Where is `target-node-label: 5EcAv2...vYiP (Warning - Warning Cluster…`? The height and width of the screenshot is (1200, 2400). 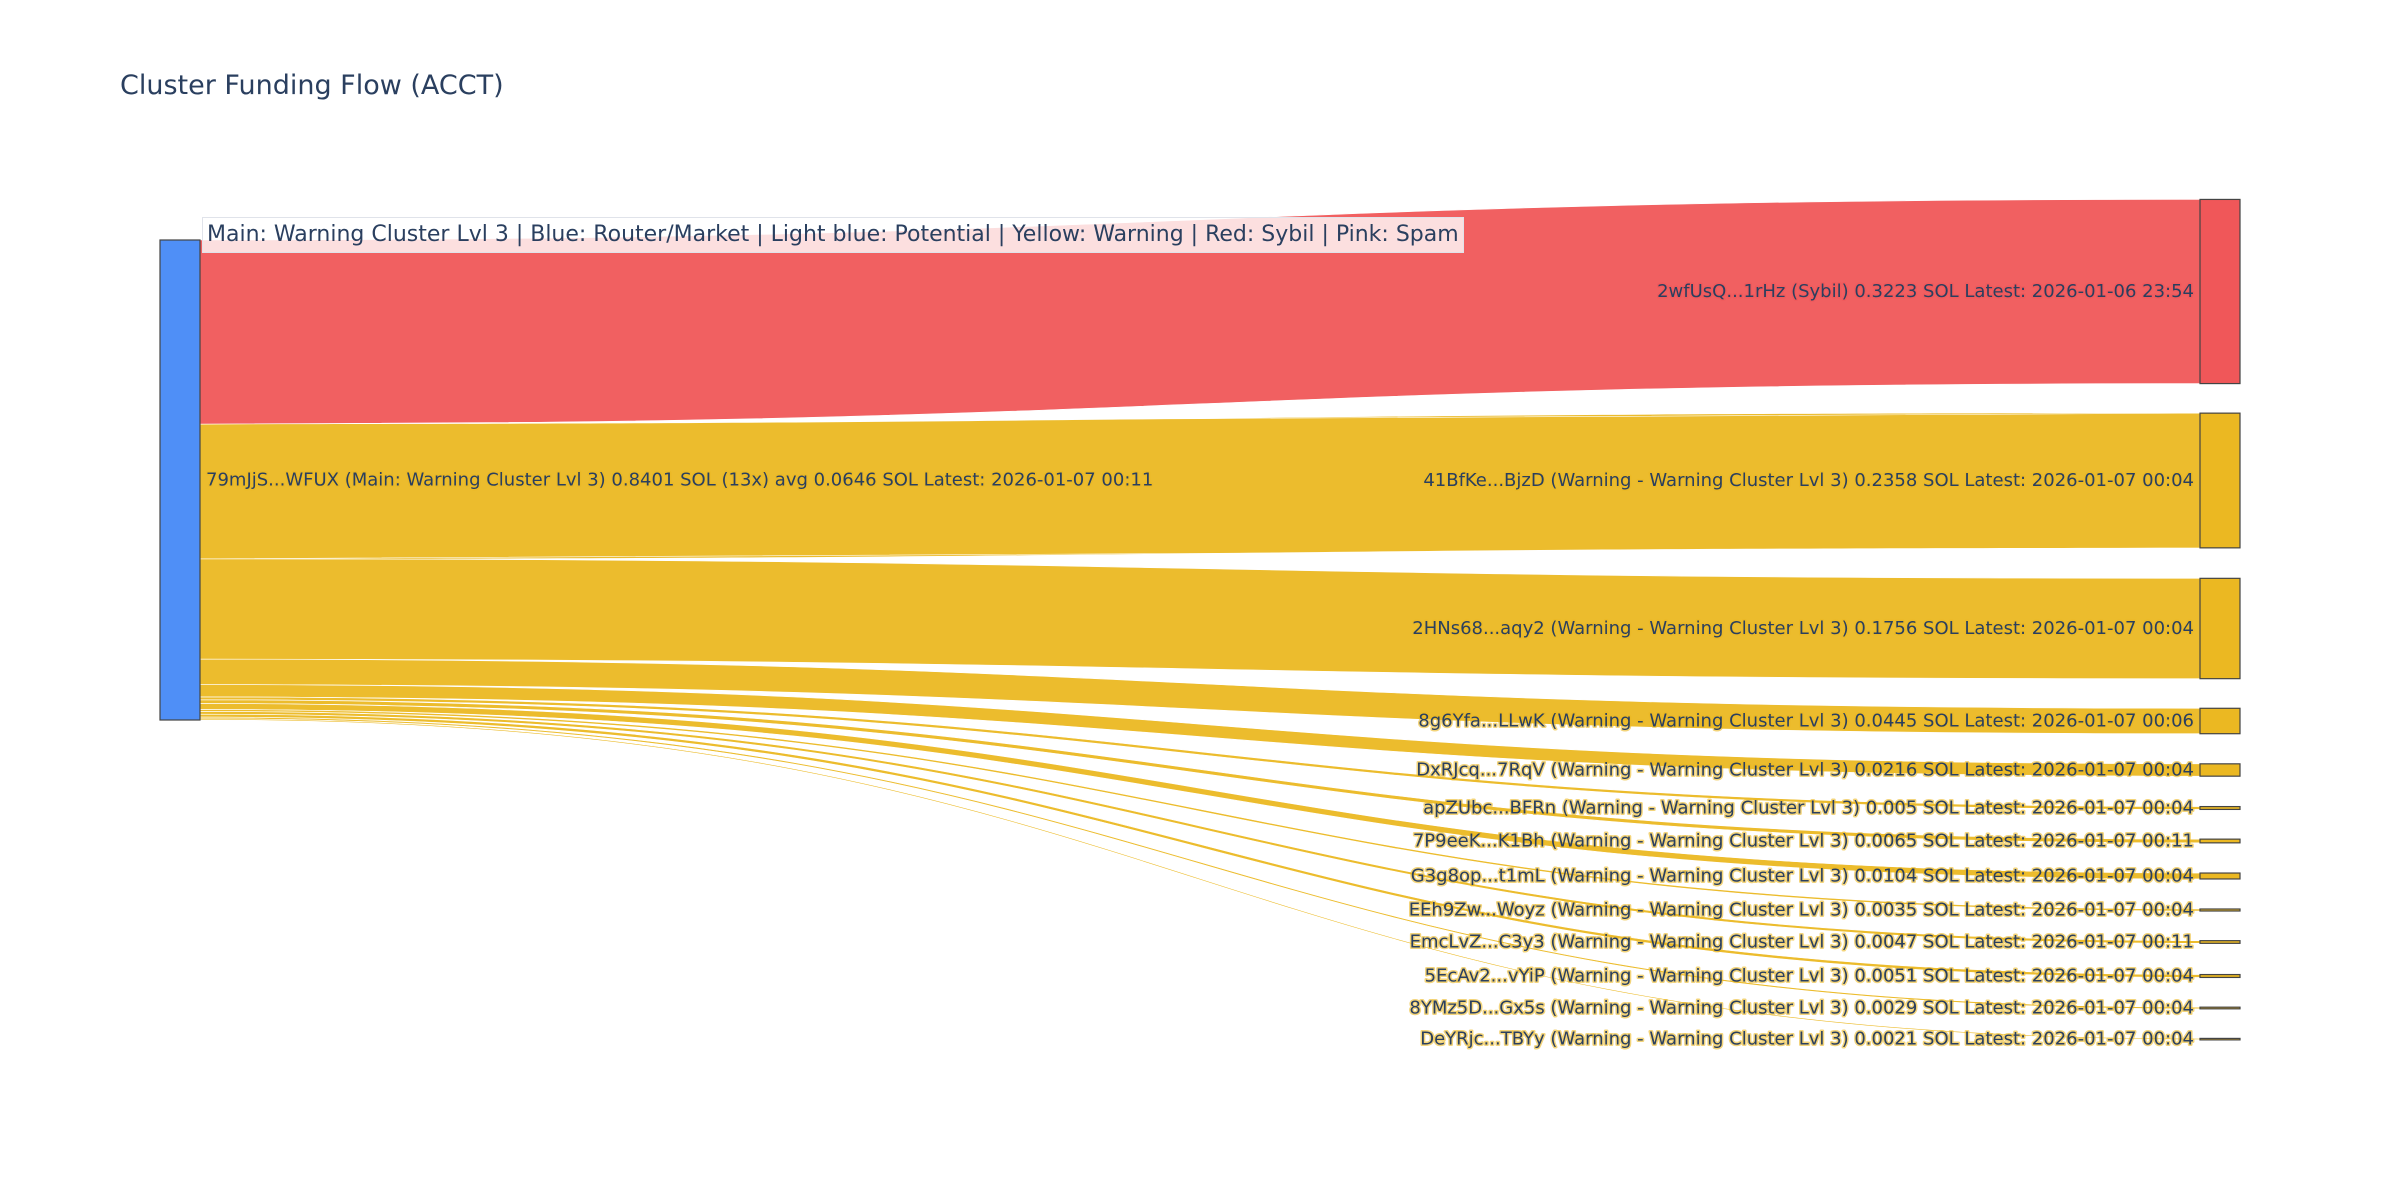 target-node-label: 5EcAv2...vYiP (Warning - Warning Cluster… is located at coordinates (1809, 976).